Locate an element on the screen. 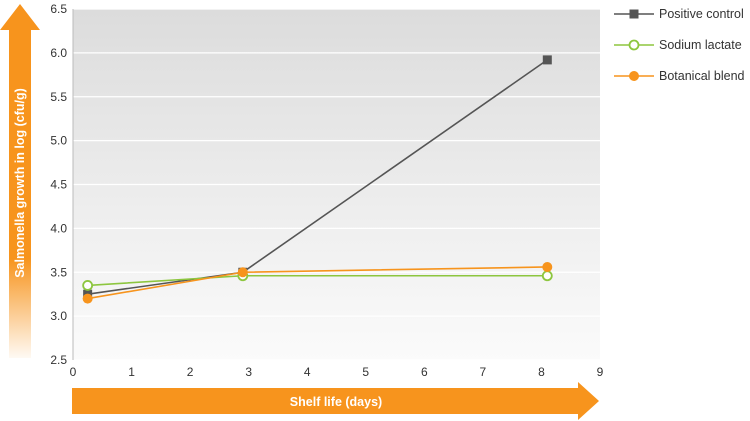 This screenshot has height=421, width=750. legend-label: Positive control is located at coordinates (701, 14).